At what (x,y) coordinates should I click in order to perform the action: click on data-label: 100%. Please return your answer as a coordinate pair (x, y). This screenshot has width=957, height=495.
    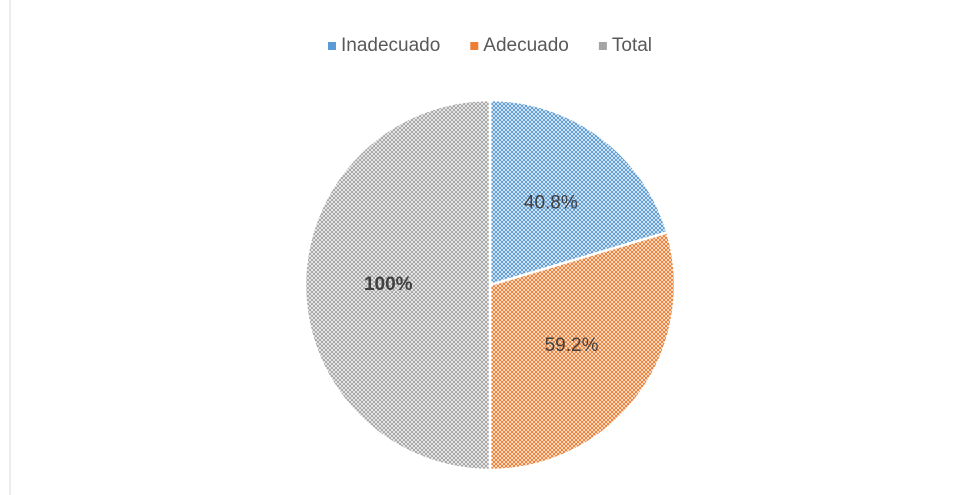
    Looking at the image, I should click on (388, 284).